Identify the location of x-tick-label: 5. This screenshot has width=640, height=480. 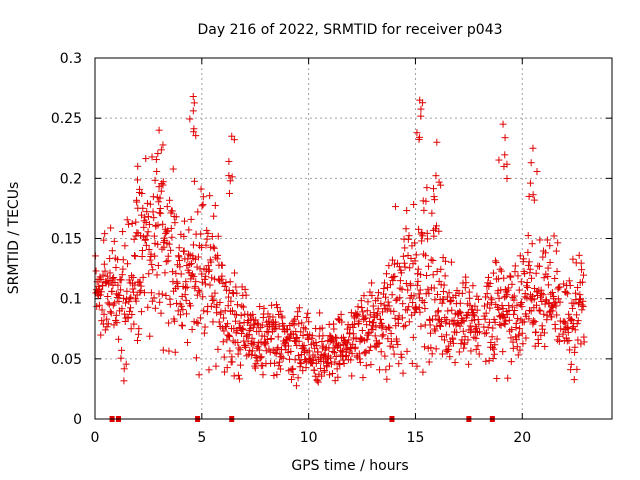
(201, 438).